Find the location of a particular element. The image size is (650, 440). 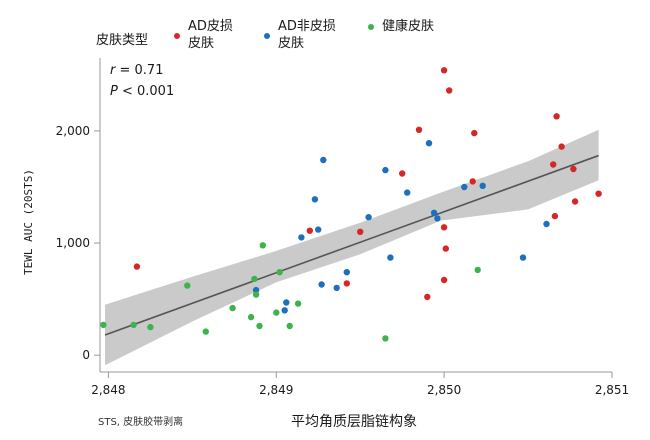

legend: 皮肤类型 AD皮损皮肤 AD非皮损皮肤 健康皮肤 is located at coordinates (280, 35).